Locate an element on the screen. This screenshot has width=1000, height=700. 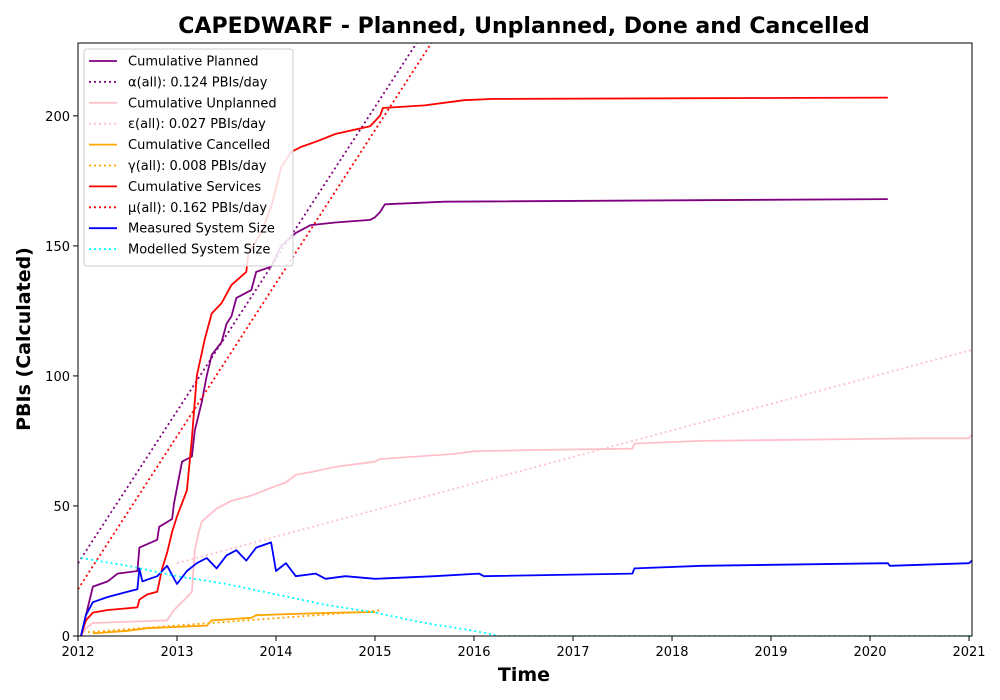
x-tick-label: 2014 is located at coordinates (275, 652).